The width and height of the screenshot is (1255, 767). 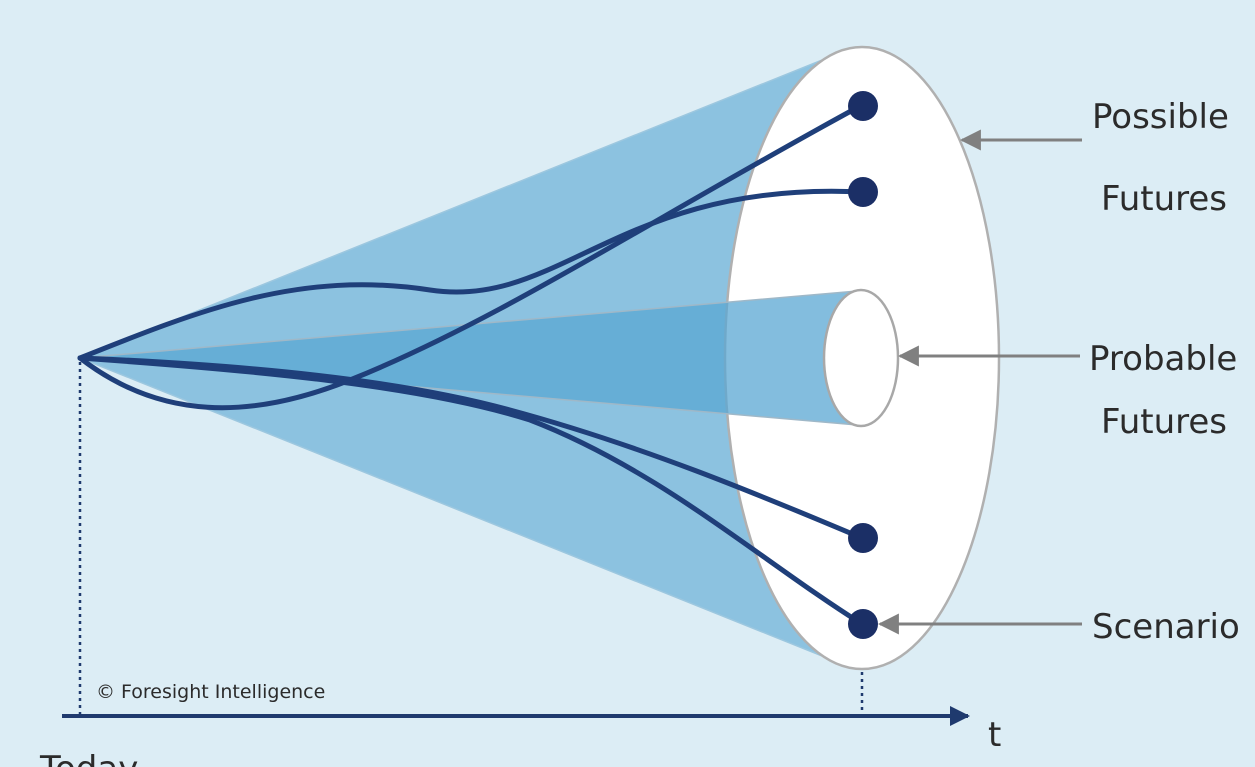 What do you see at coordinates (861, 358) in the screenshot?
I see `probable-futures-ellipse` at bounding box center [861, 358].